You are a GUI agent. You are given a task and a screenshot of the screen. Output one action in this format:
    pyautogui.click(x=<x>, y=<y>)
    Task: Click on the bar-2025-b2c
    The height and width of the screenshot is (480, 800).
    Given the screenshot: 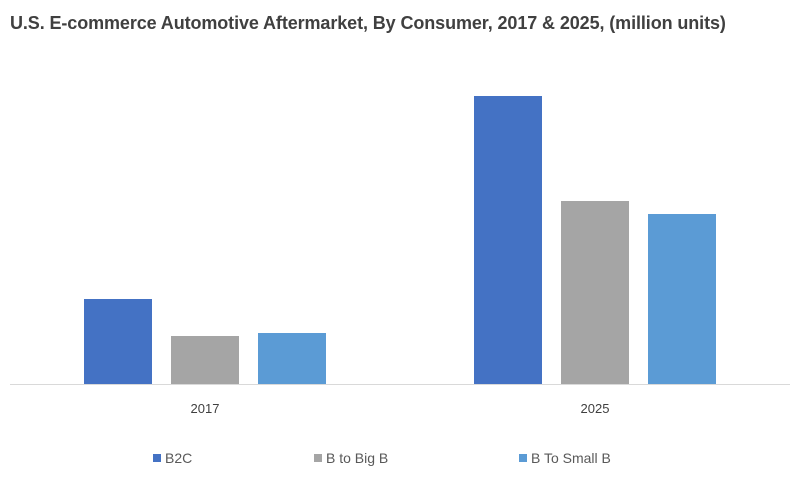 What is the action you would take?
    pyautogui.click(x=508, y=240)
    